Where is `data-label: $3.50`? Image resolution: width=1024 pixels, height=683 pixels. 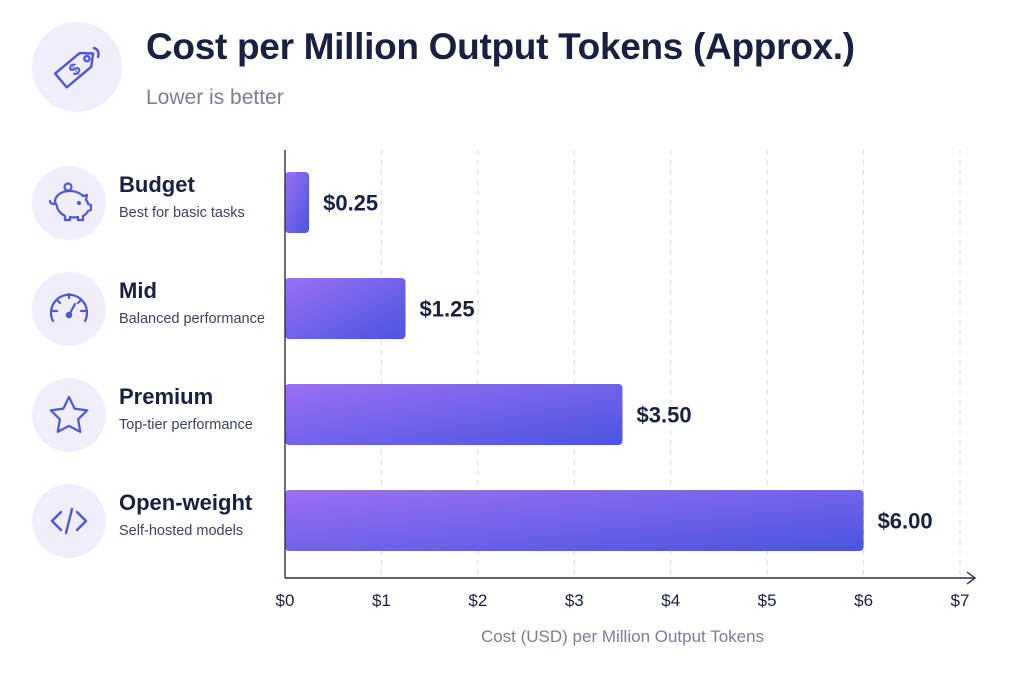 data-label: $3.50 is located at coordinates (664, 415).